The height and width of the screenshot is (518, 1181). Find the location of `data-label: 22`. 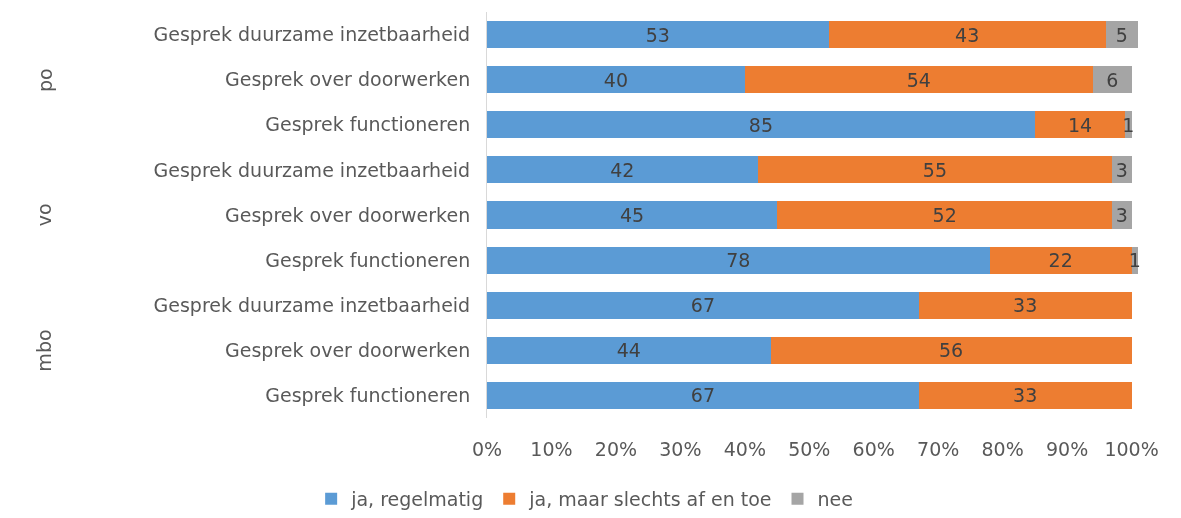

data-label: 22 is located at coordinates (1060, 260).